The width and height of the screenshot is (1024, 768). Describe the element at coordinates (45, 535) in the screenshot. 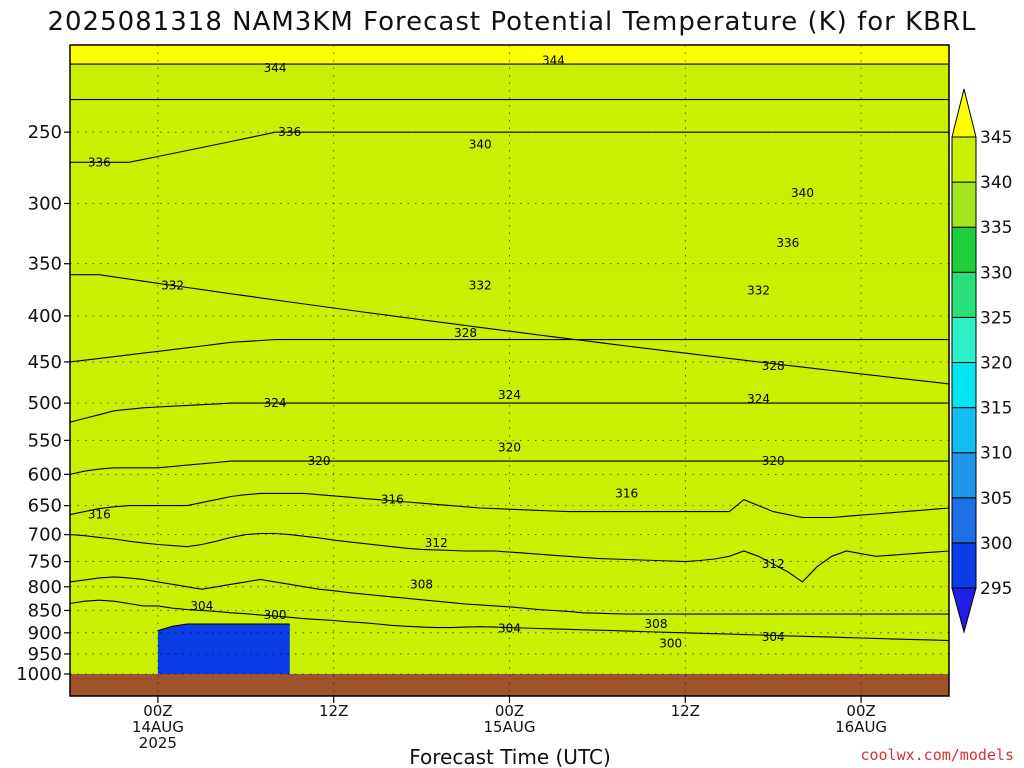

I see `y-tick-label: 700` at that location.